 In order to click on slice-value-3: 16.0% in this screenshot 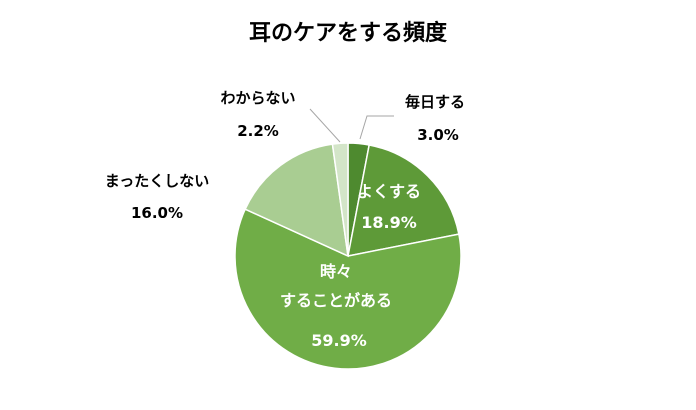, I will do `click(157, 213)`.